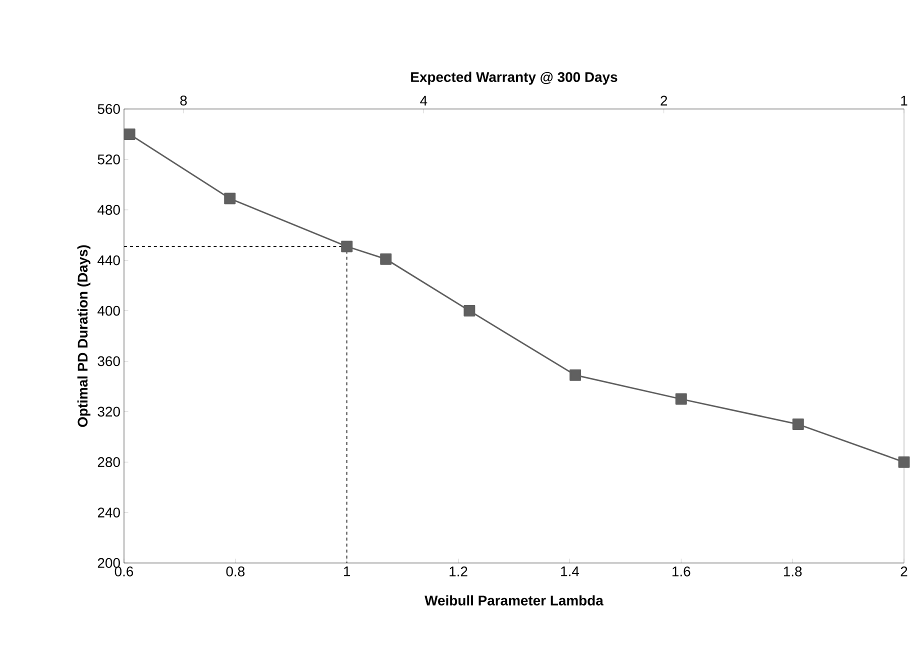 The width and height of the screenshot is (912, 669). Describe the element at coordinates (124, 571) in the screenshot. I see `x-tick-label: 0.6` at that location.